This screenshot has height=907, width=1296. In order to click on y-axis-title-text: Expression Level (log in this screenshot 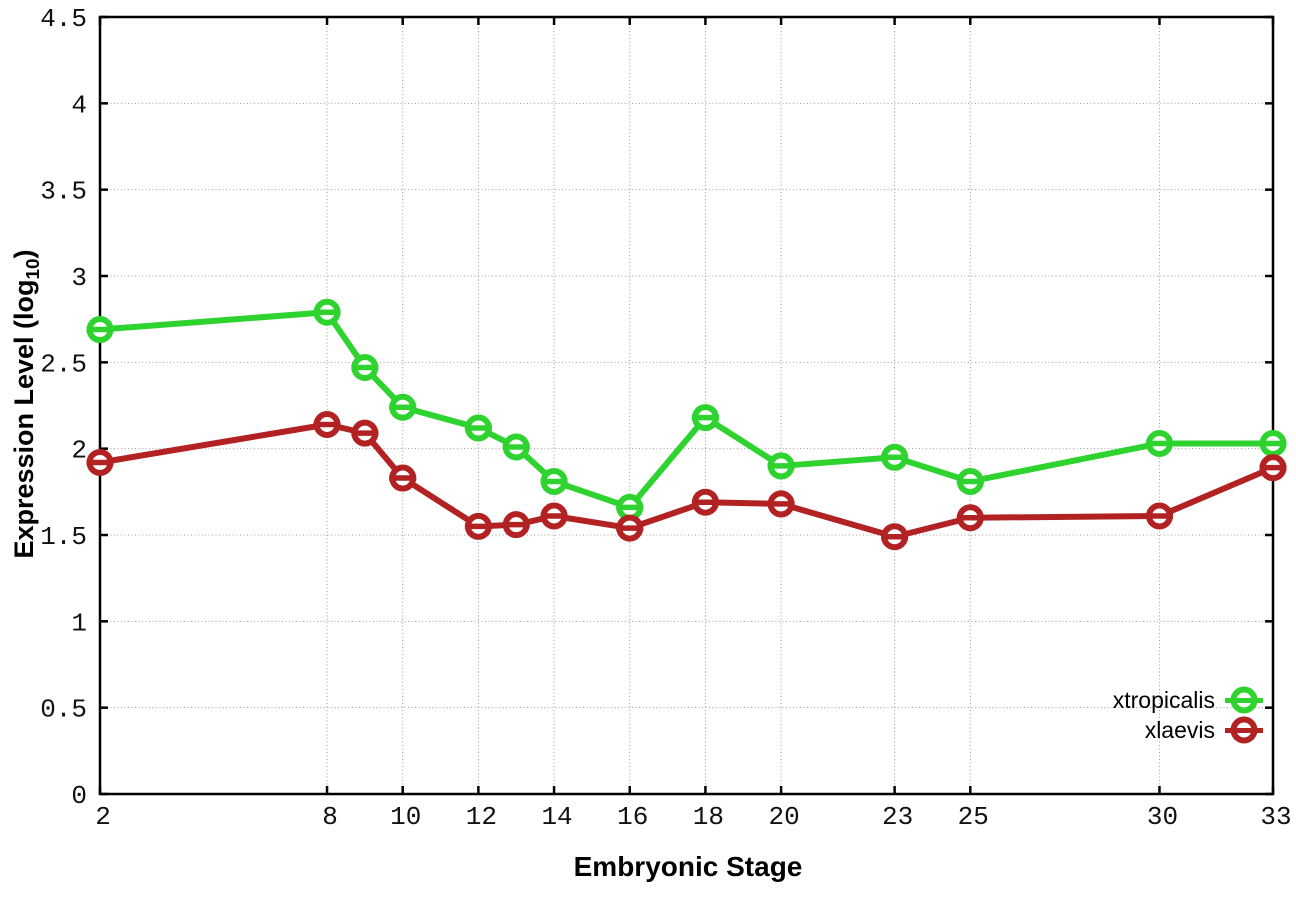, I will do `click(23, 419)`.